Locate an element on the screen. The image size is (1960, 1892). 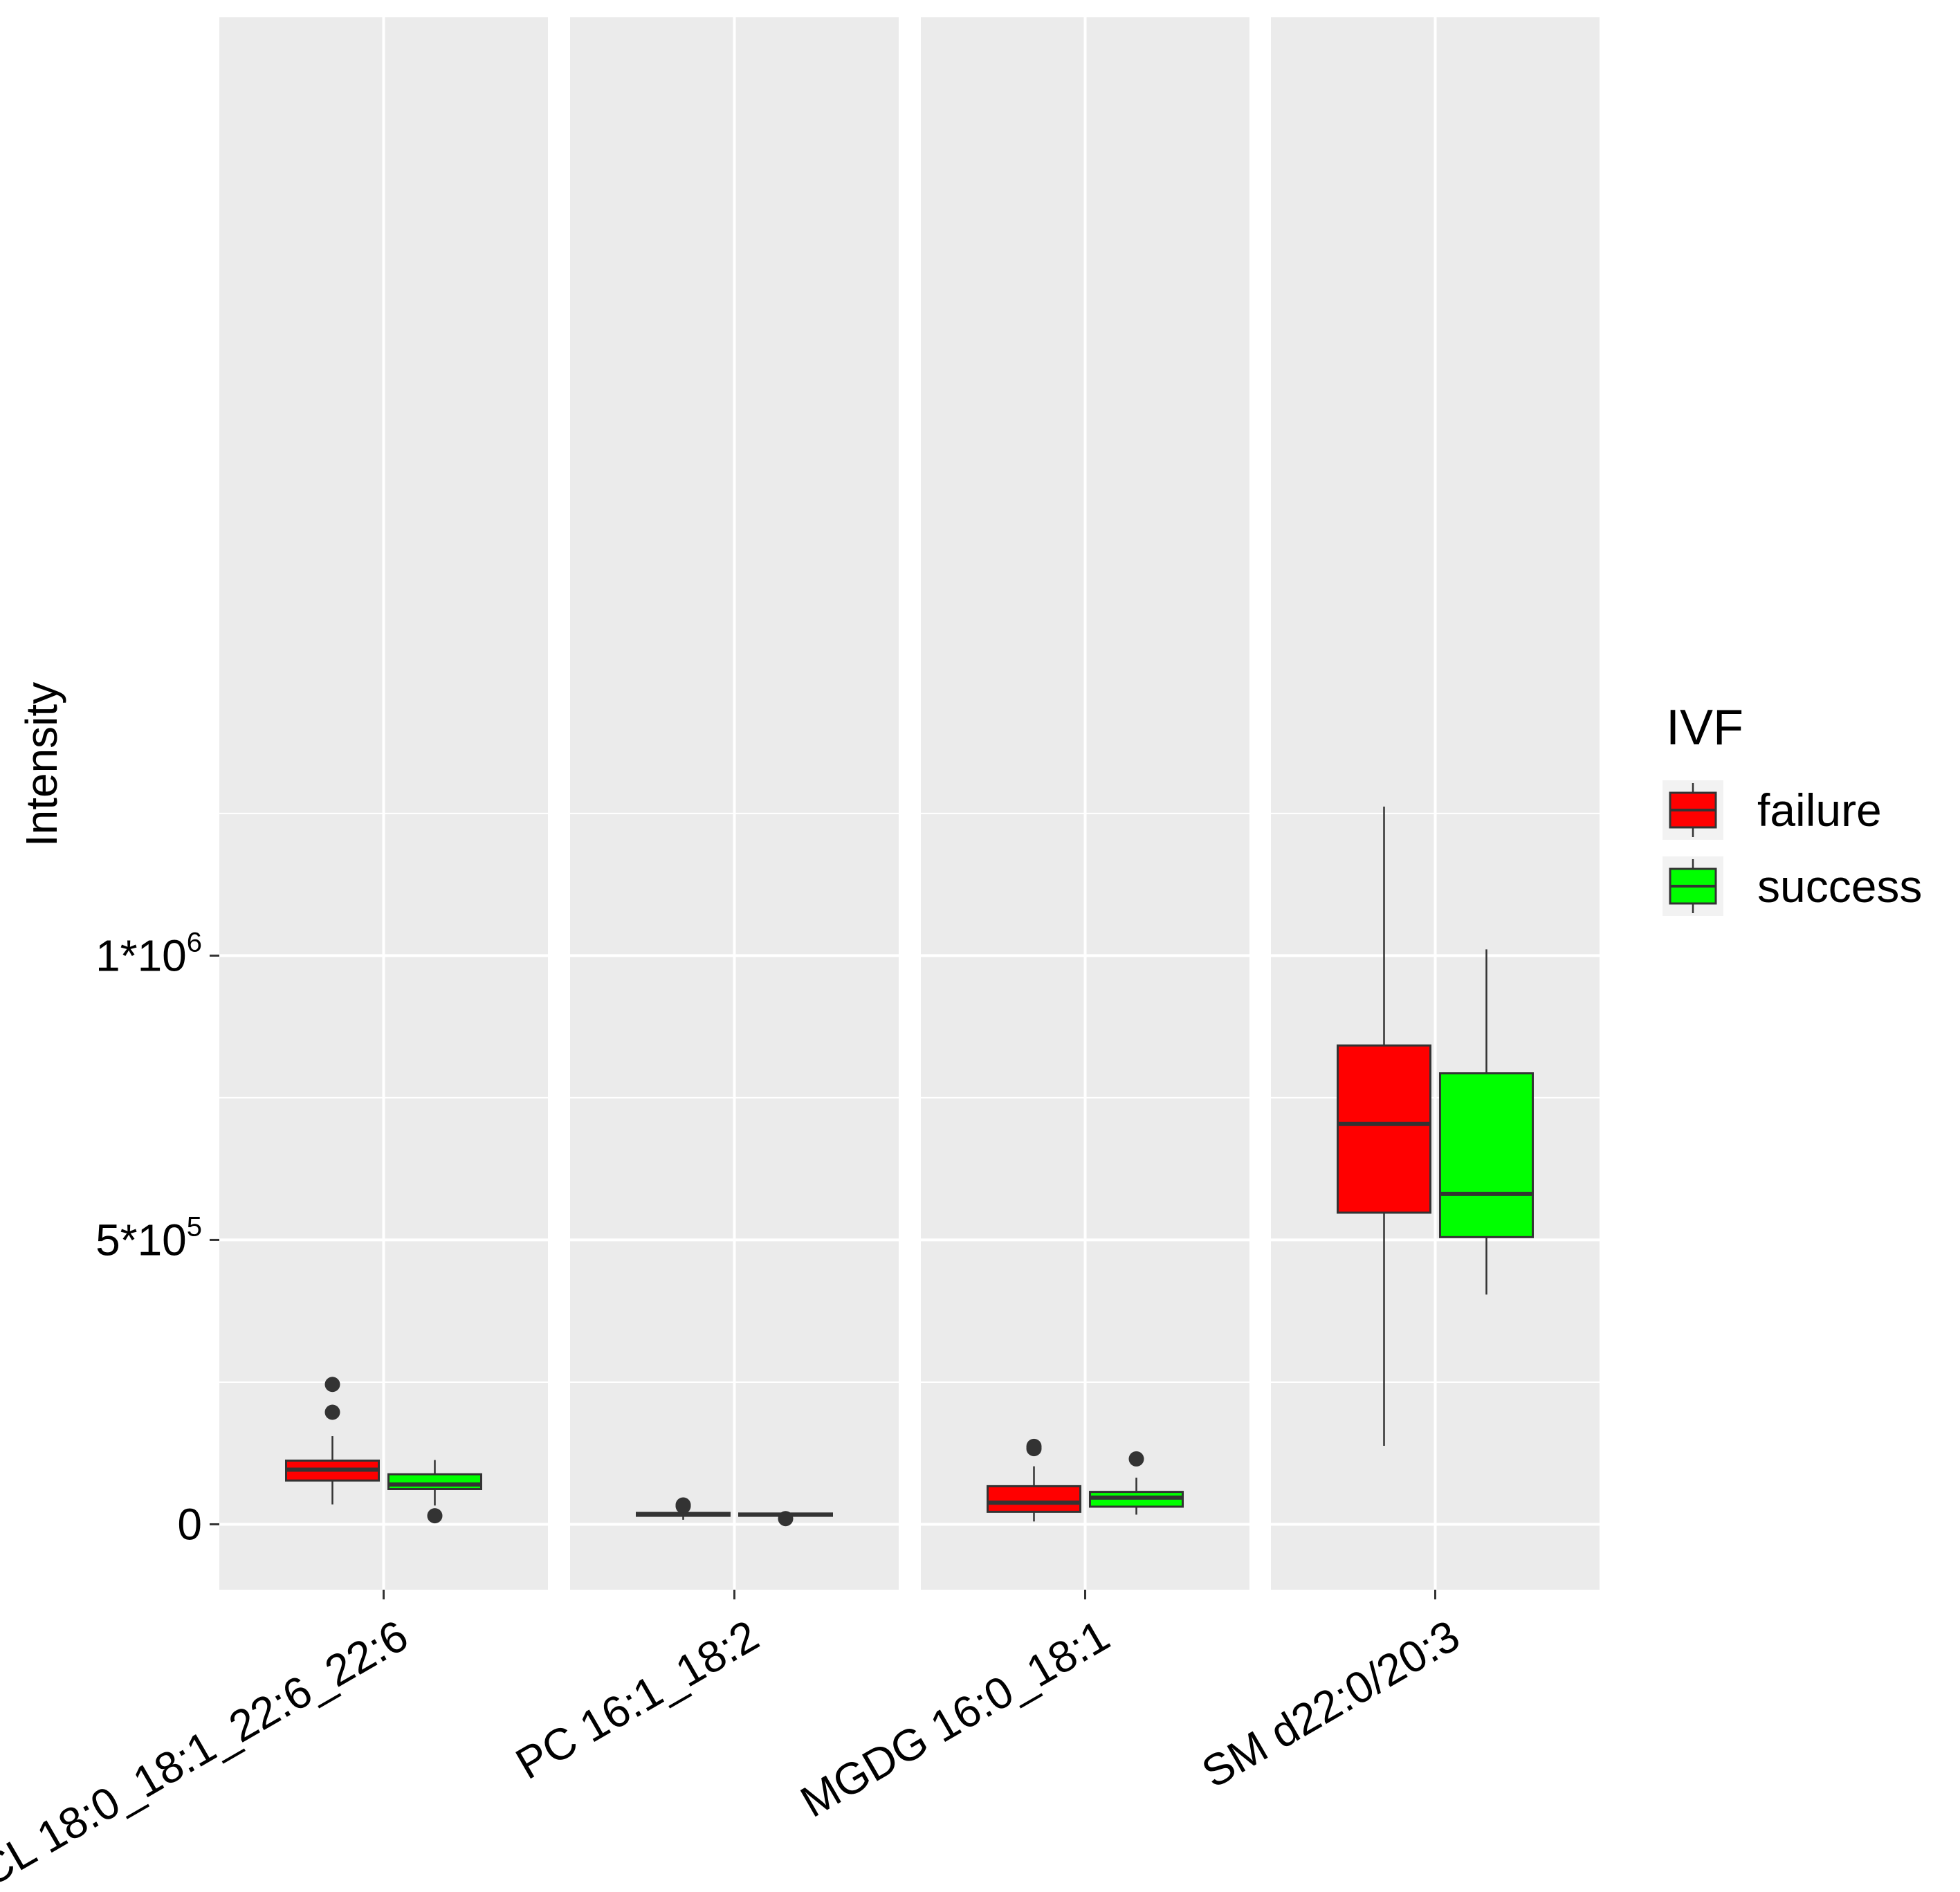
y-tick-label: 0 is located at coordinates (189, 1524).